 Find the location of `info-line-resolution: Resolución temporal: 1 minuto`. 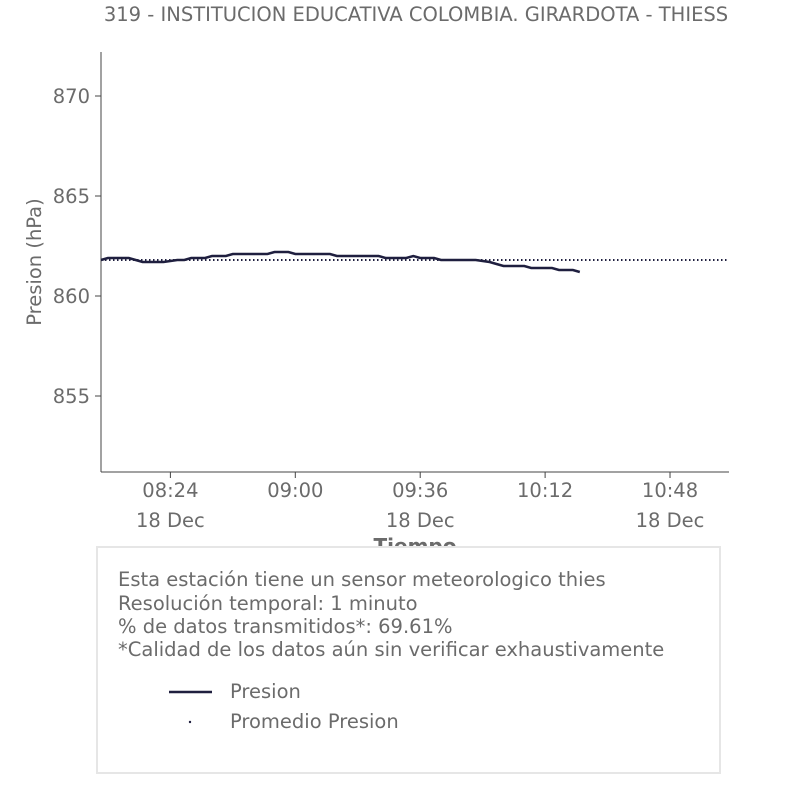

info-line-resolution: Resolución temporal: 1 minuto is located at coordinates (268, 603).